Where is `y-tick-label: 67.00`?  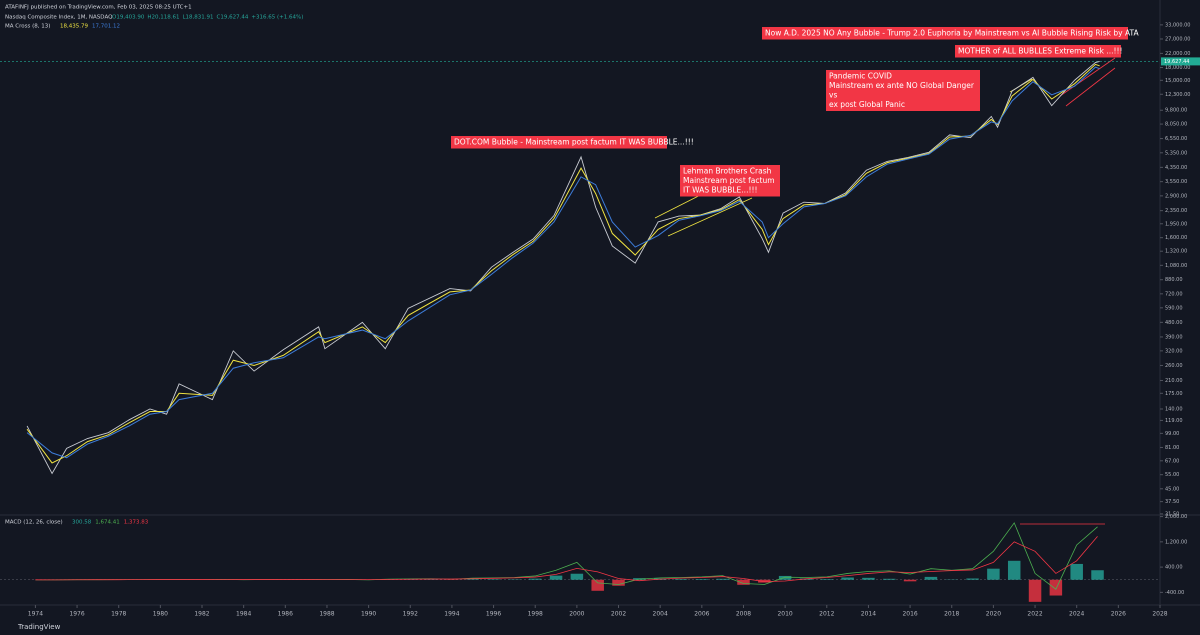
y-tick-label: 67.00 is located at coordinates (1172, 461).